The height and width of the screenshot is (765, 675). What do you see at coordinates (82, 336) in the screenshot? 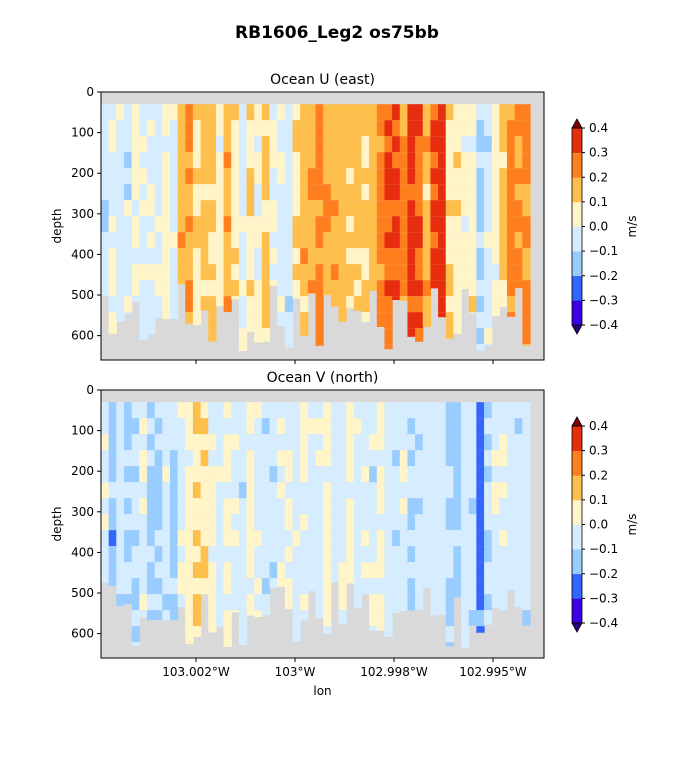
I see `y-tick-label: 600` at bounding box center [82, 336].